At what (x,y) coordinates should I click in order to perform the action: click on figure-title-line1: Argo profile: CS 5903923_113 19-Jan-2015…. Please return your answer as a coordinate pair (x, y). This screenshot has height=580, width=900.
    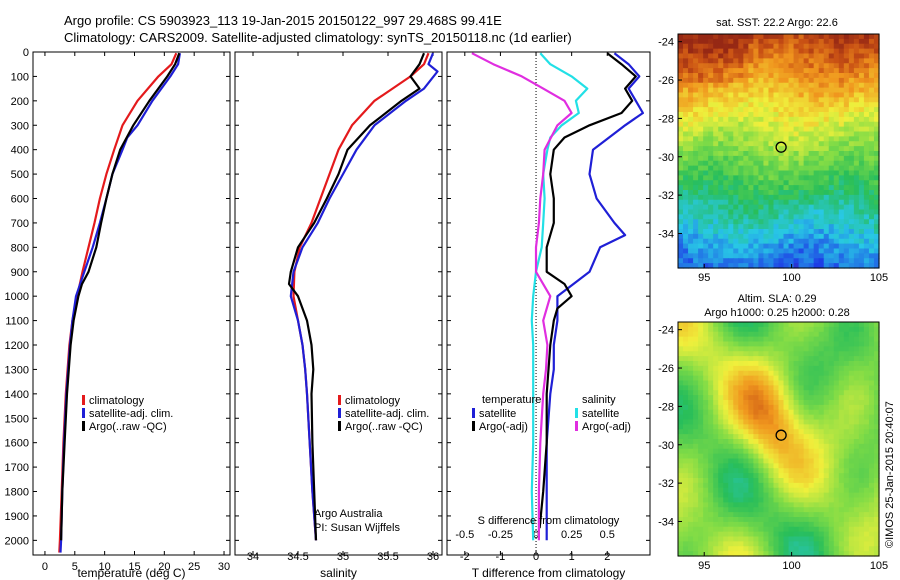
    Looking at the image, I should click on (283, 20).